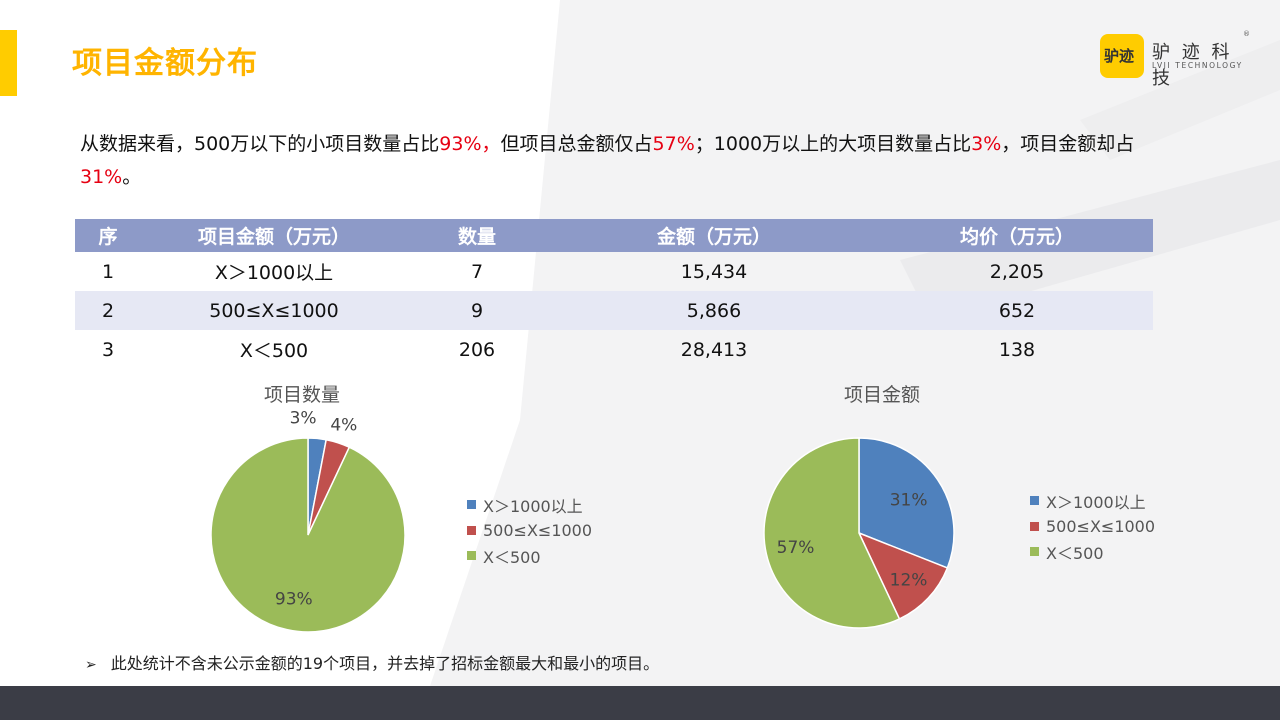  Describe the element at coordinates (477, 271) in the screenshot. I see `table-cell: 7` at that location.